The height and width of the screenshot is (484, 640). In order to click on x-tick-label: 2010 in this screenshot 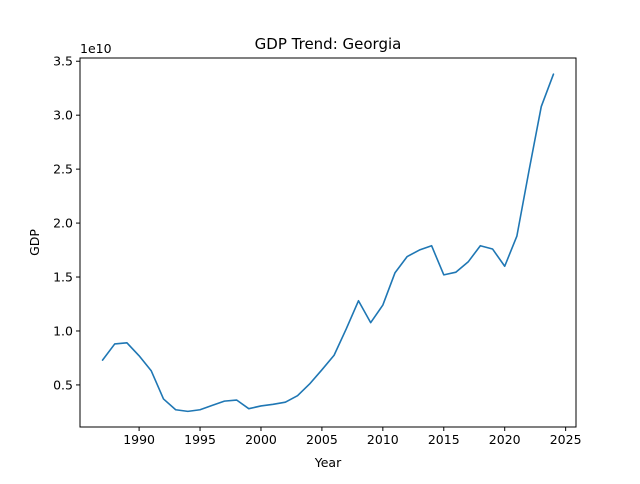, I will do `click(383, 439)`.